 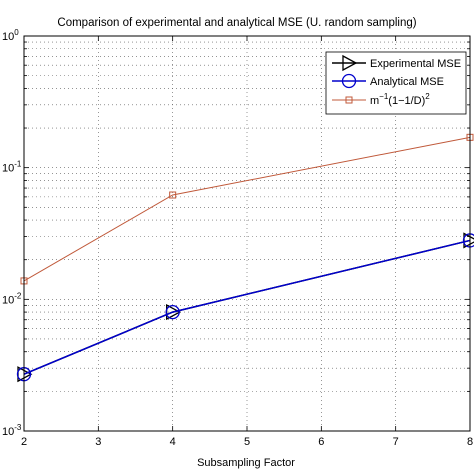 I want to click on x-tick-label: 6, so click(x=321, y=442).